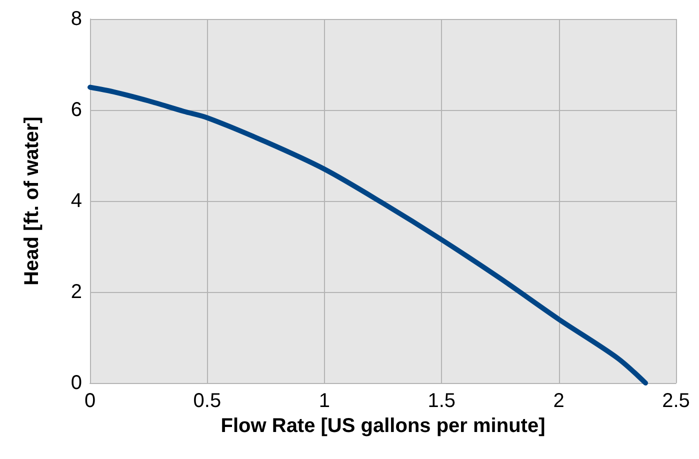  What do you see at coordinates (32, 201) in the screenshot?
I see `y-axis-title: Head [ft. of water]` at bounding box center [32, 201].